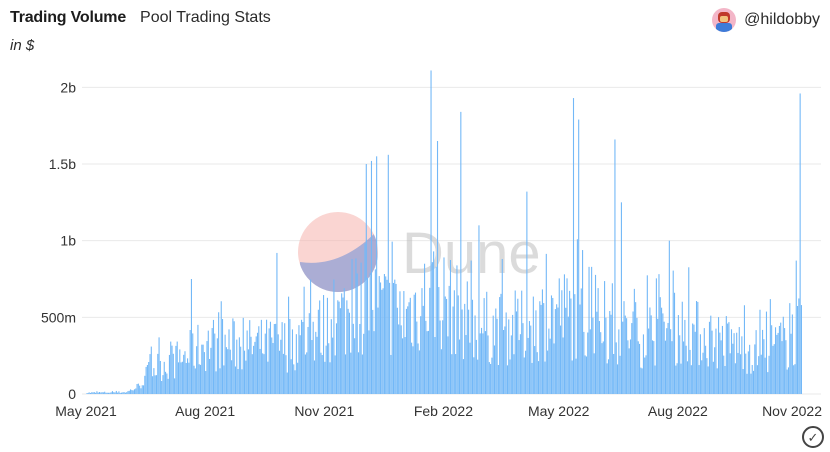 This screenshot has width=830, height=452. Describe the element at coordinates (782, 19) in the screenshot. I see `author-handle: @hildobby` at that location.